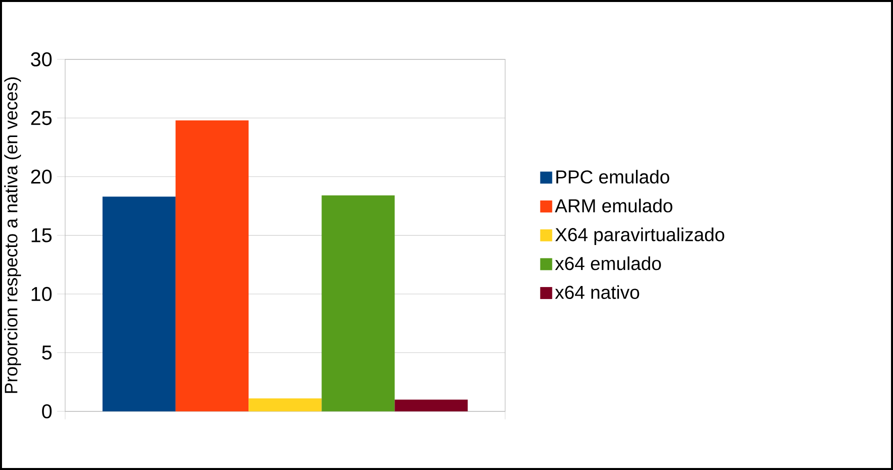 This screenshot has height=470, width=893. I want to click on y-tick-label: 20, so click(41, 177).